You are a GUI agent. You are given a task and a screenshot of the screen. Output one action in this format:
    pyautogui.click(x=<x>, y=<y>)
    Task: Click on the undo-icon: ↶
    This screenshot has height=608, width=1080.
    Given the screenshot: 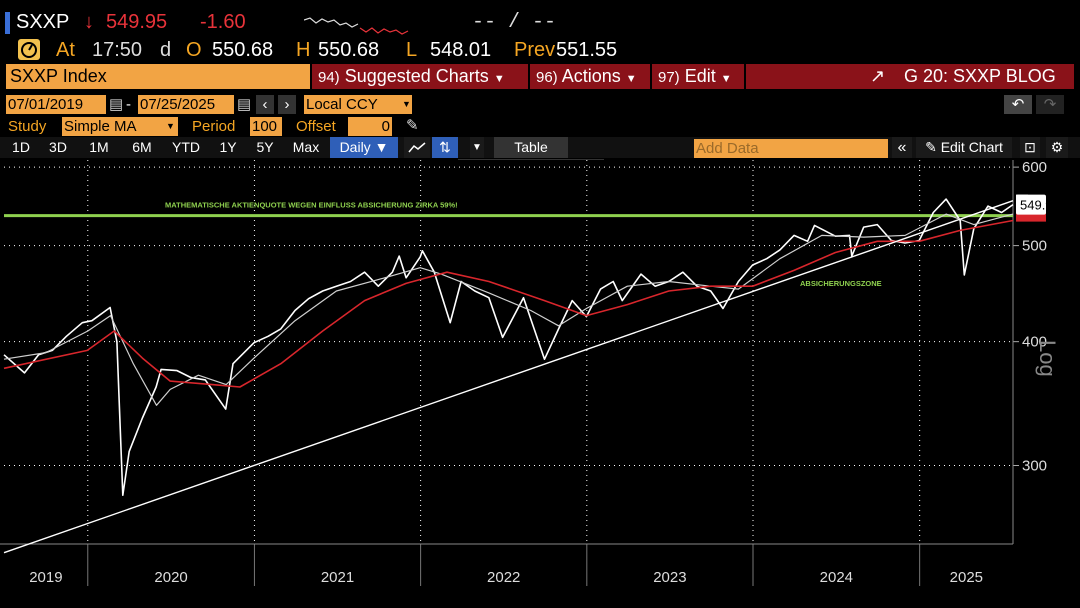 What is the action you would take?
    pyautogui.click(x=1018, y=104)
    